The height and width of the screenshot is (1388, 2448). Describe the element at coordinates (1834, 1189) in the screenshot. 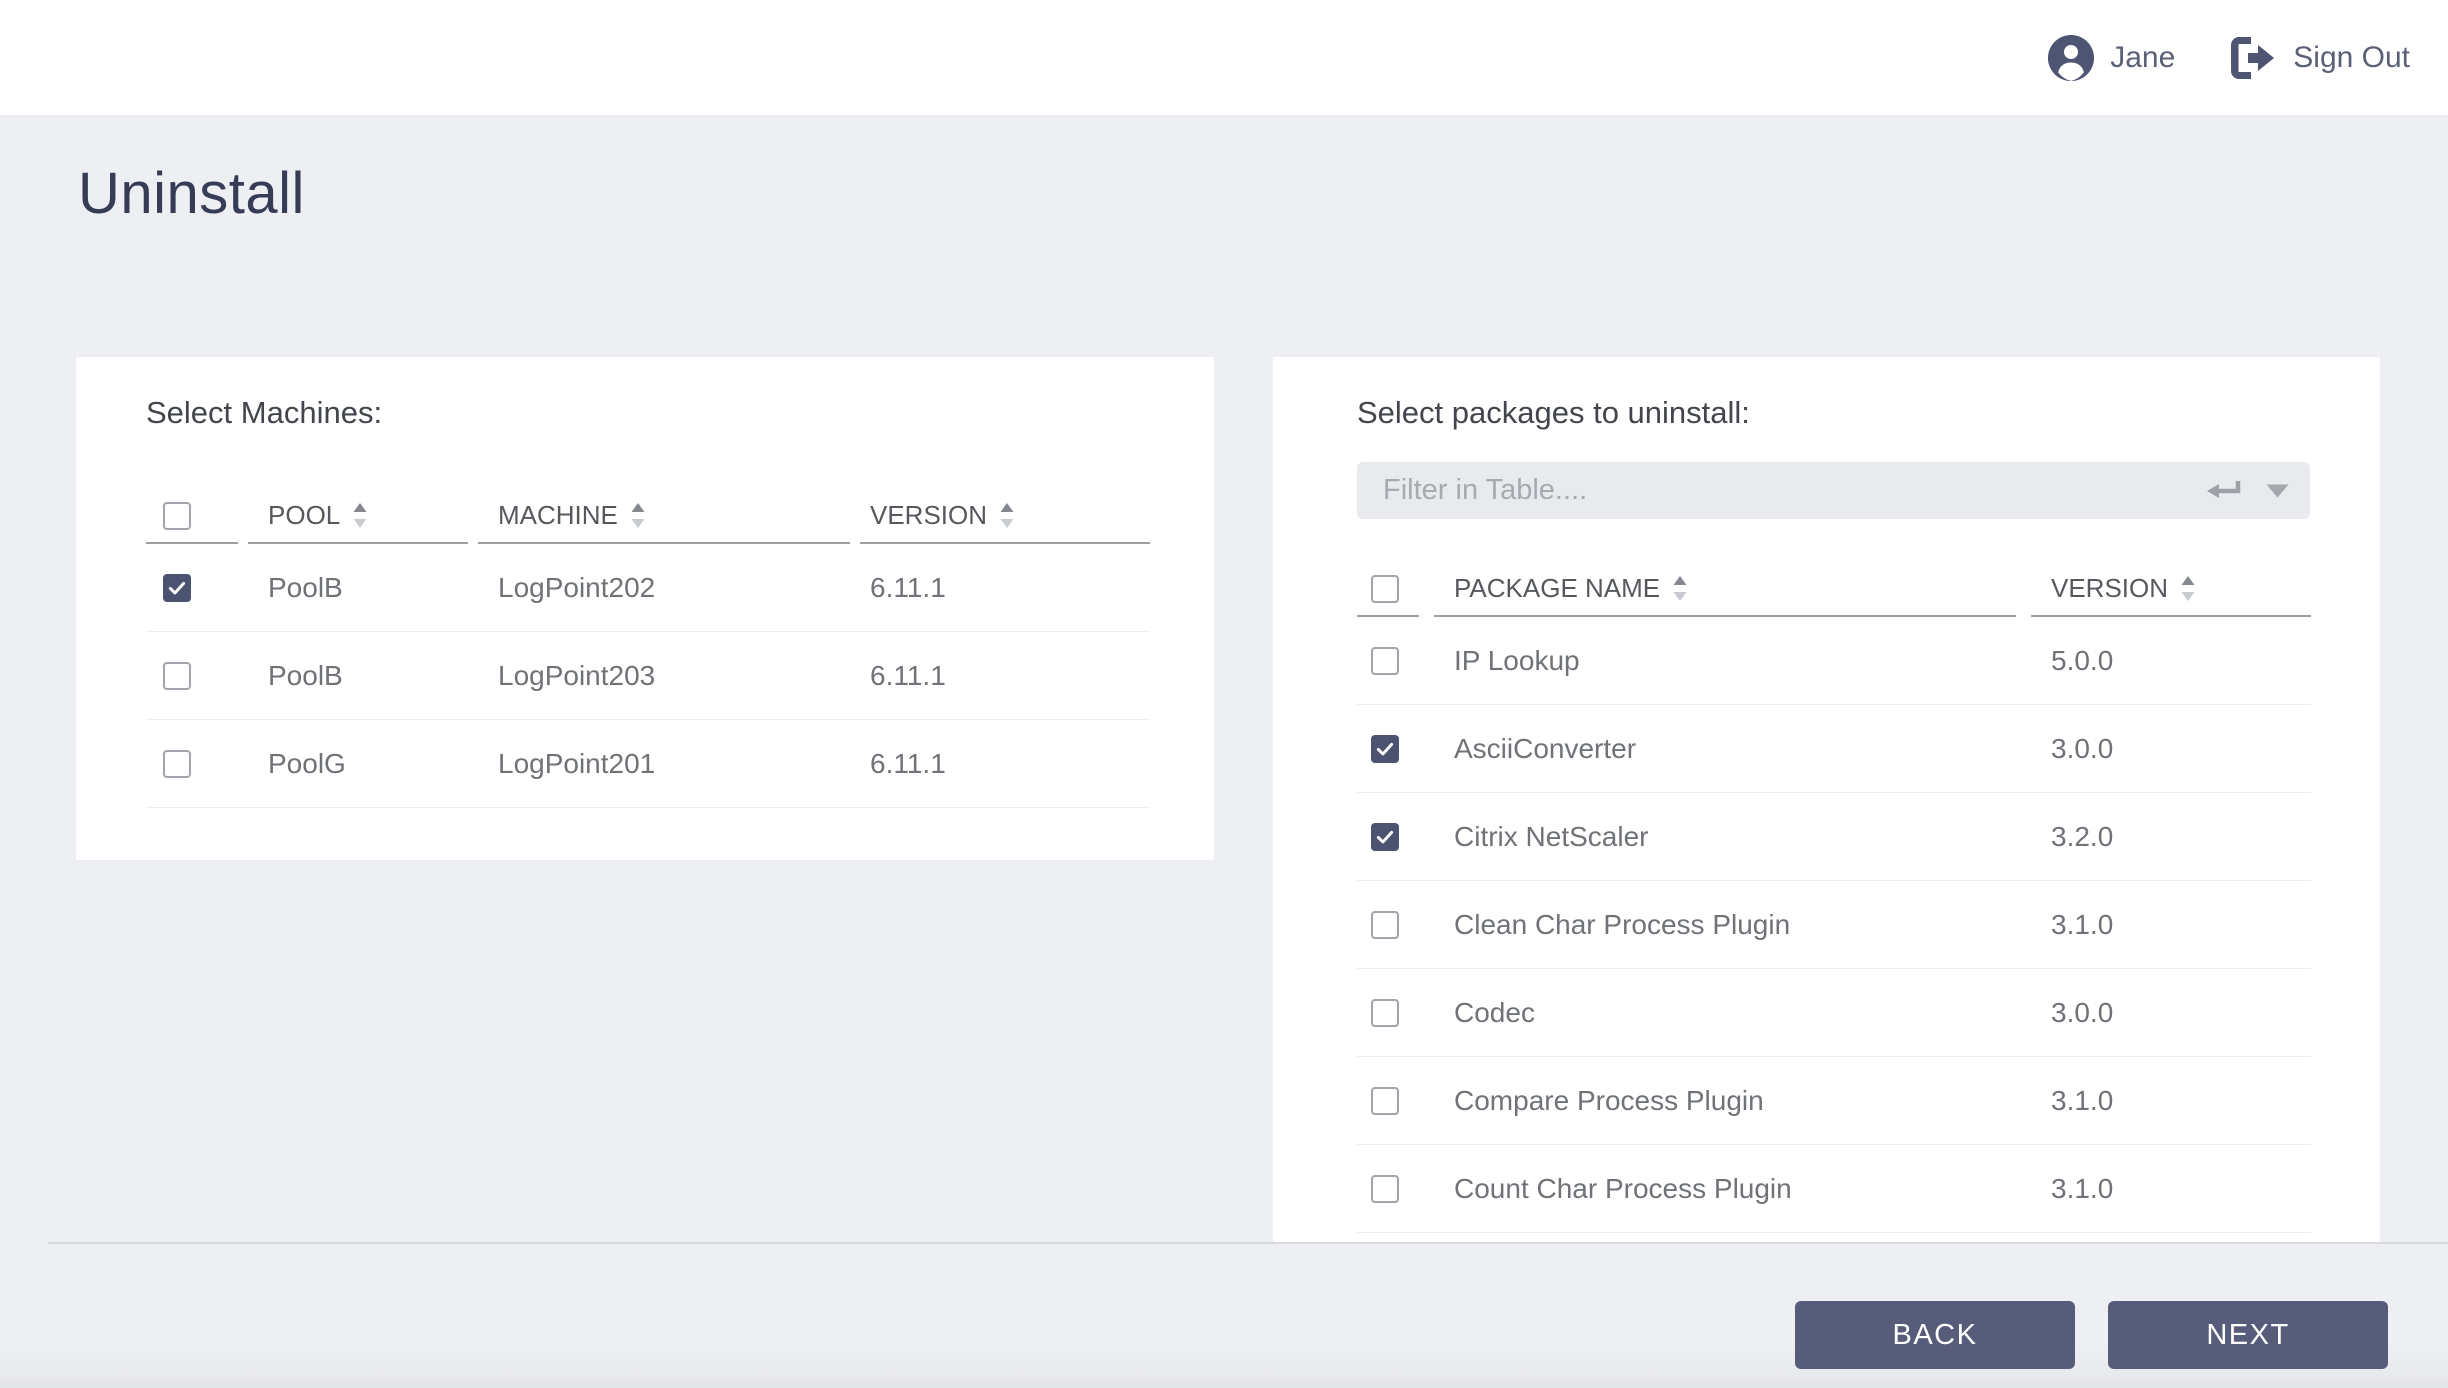

I see `package-row: Count Char Process Plugin 3.1.0` at that location.